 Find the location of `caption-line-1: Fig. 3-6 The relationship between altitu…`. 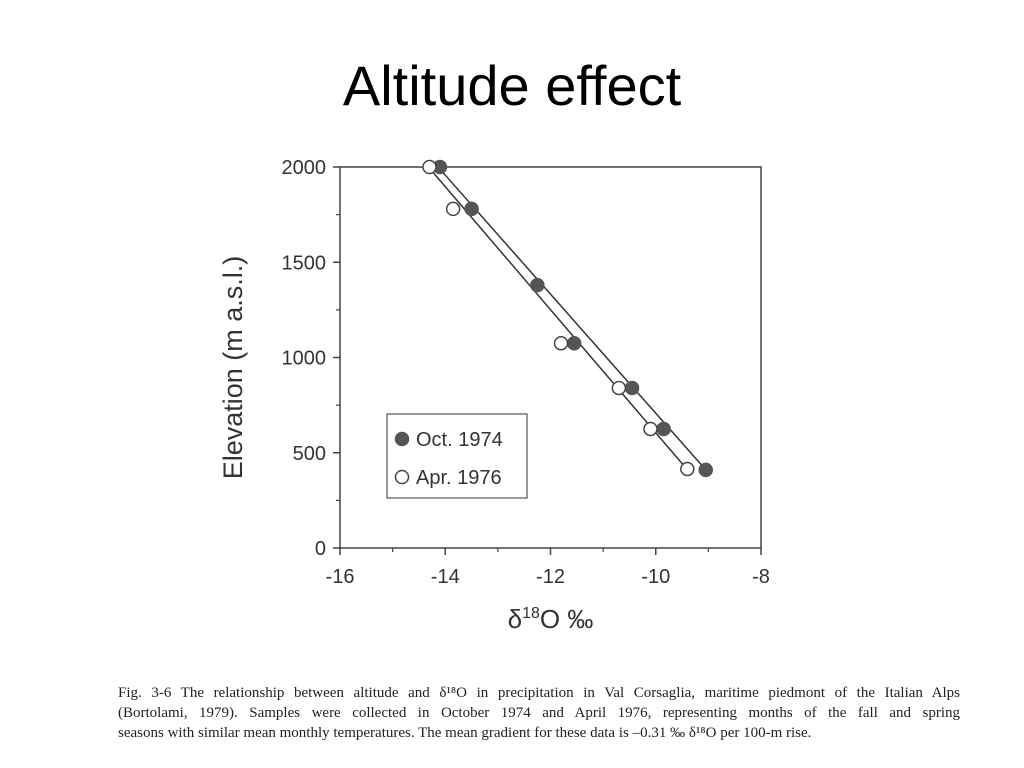

caption-line-1: Fig. 3-6 The relationship between altitu… is located at coordinates (539, 693).